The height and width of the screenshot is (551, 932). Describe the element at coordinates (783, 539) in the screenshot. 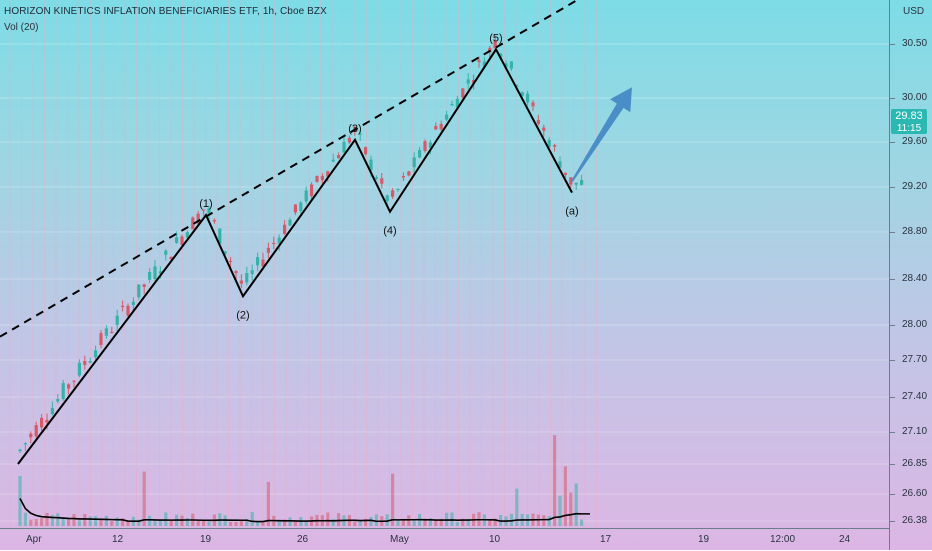

I see `time-tick-label: 12:00` at that location.